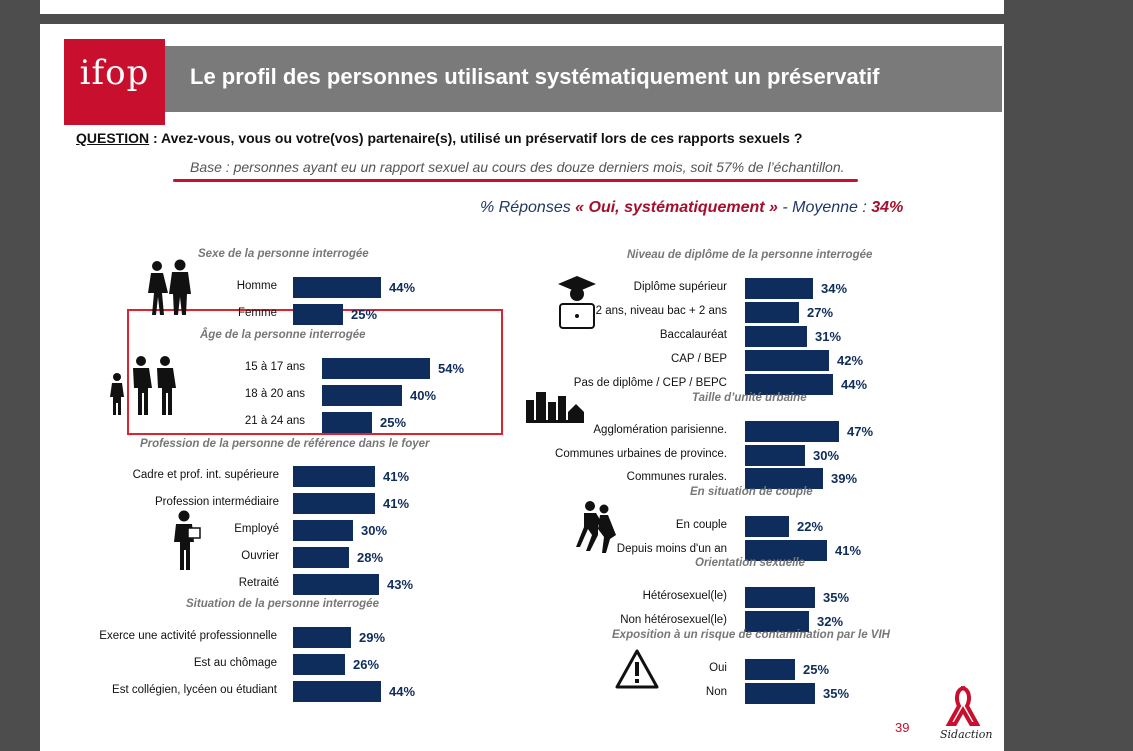  What do you see at coordinates (274, 367) in the screenshot?
I see `category-label: 15 à 17 ans` at bounding box center [274, 367].